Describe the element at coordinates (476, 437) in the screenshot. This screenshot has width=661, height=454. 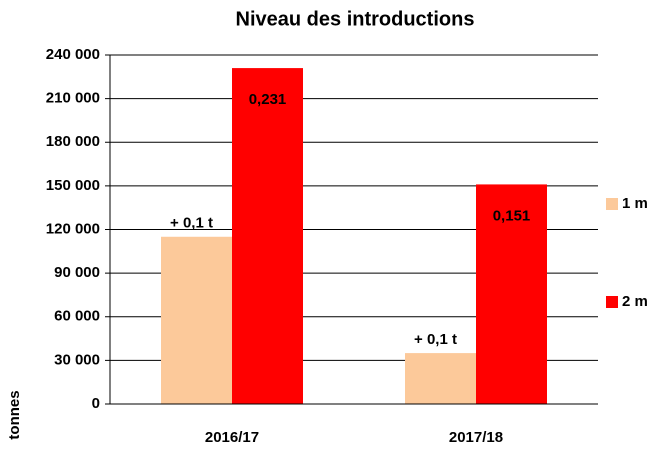
I see `x-tick-label: 2017/18` at that location.